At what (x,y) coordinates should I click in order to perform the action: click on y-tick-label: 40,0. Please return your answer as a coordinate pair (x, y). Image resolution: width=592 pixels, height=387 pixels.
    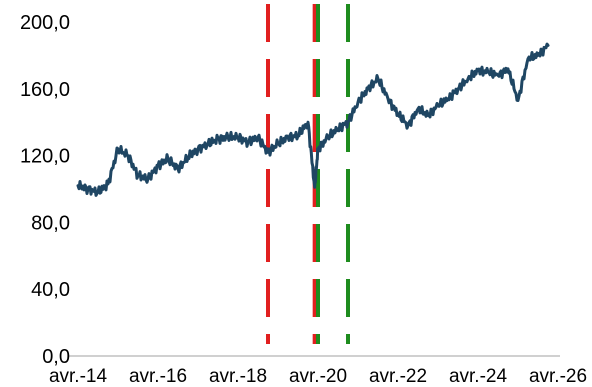
    Looking at the image, I should click on (50, 290).